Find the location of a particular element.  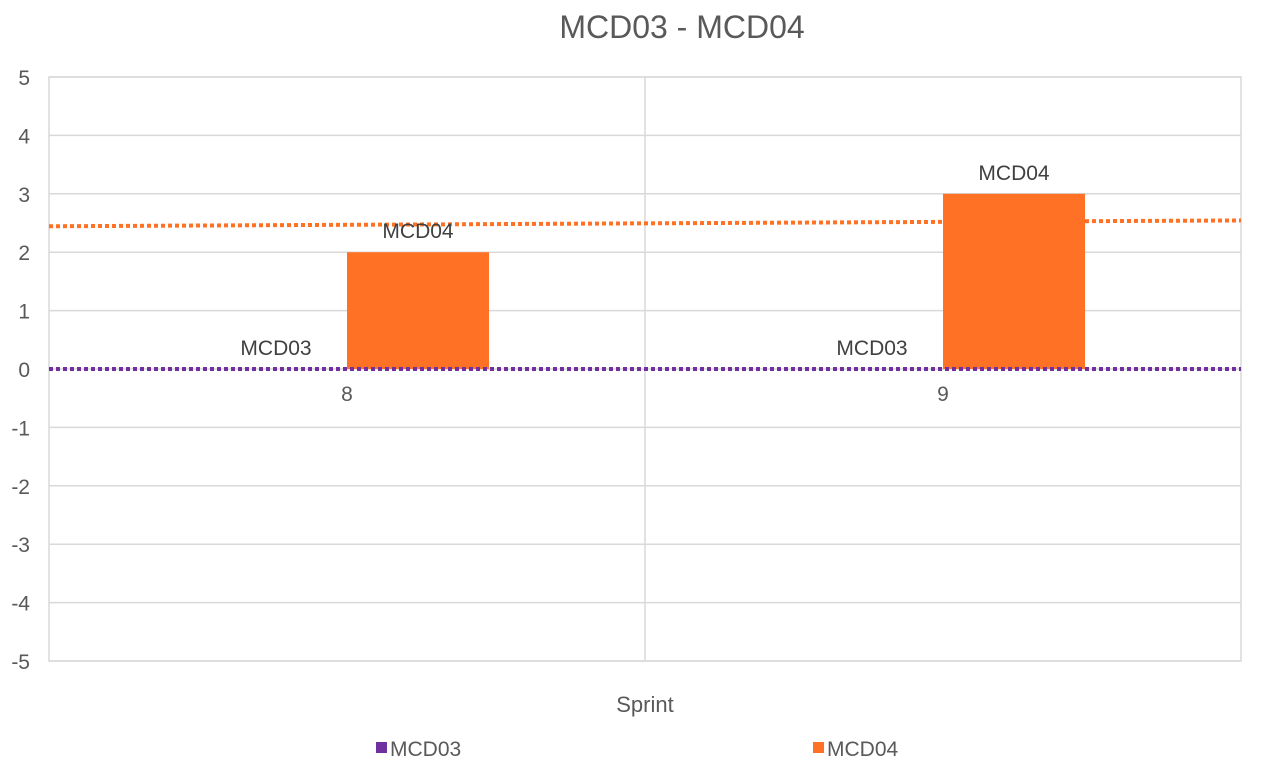

legend-swatch-mcd04 is located at coordinates (818, 747).